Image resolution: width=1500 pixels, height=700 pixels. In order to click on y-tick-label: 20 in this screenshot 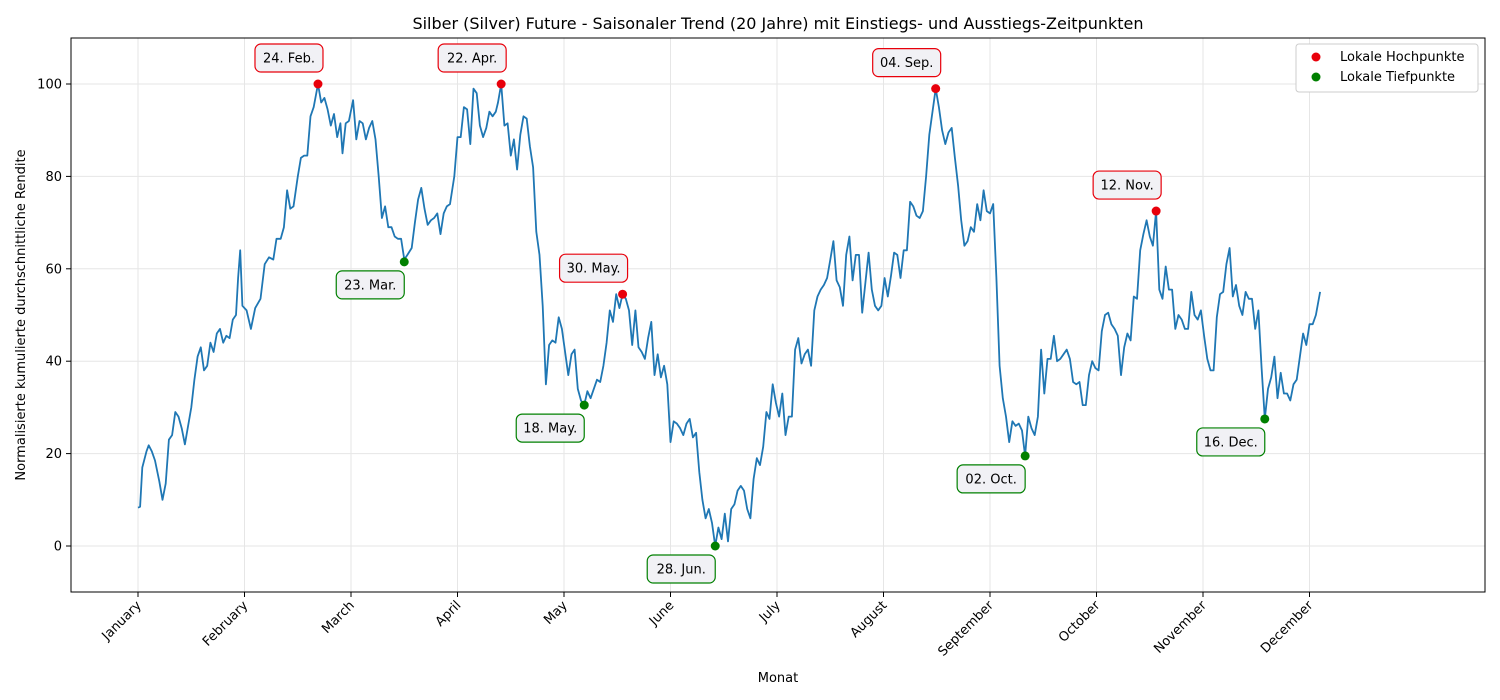, I will do `click(53, 454)`.